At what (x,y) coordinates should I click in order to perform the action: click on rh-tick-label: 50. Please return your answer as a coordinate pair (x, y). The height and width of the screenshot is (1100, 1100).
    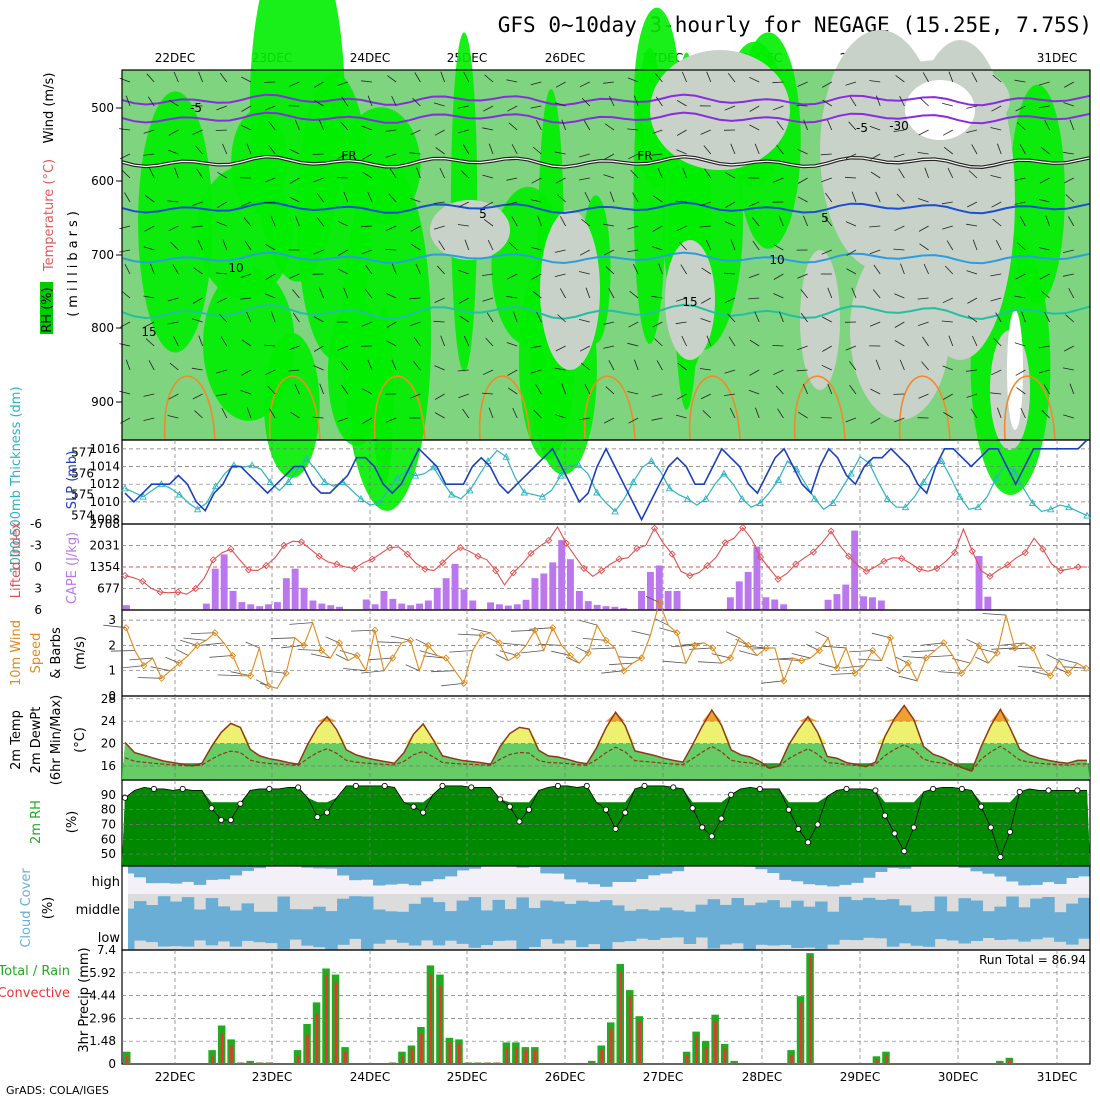
    Looking at the image, I should click on (108, 854).